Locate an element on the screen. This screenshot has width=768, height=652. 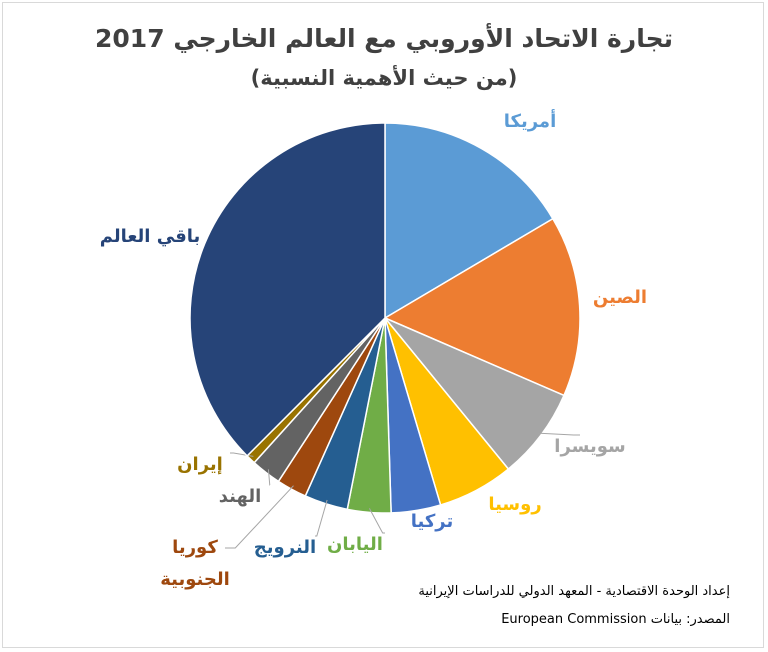
source-note: المصدر: بيانات European Commission is located at coordinates (615, 619).